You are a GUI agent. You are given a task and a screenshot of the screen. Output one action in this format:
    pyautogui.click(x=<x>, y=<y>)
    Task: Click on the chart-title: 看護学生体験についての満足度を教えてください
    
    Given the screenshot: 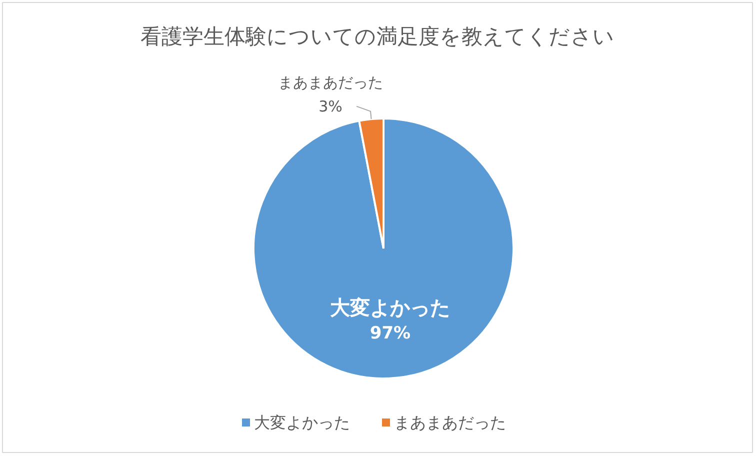 What is the action you would take?
    pyautogui.click(x=377, y=36)
    